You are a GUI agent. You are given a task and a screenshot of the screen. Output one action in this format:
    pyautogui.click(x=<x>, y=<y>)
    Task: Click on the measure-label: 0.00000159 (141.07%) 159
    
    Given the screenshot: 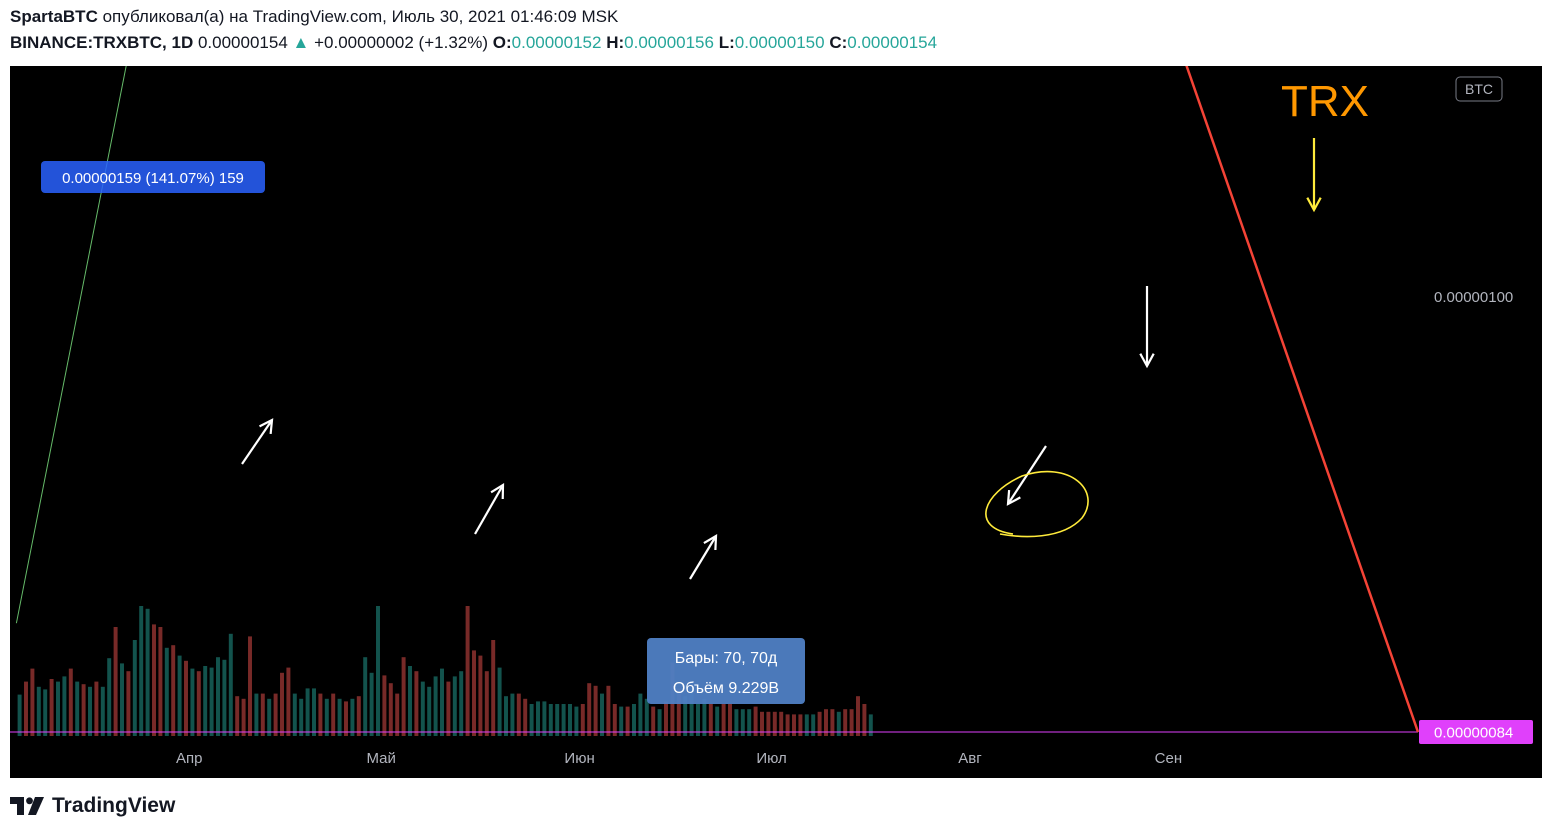 What is the action you would take?
    pyautogui.click(x=153, y=177)
    